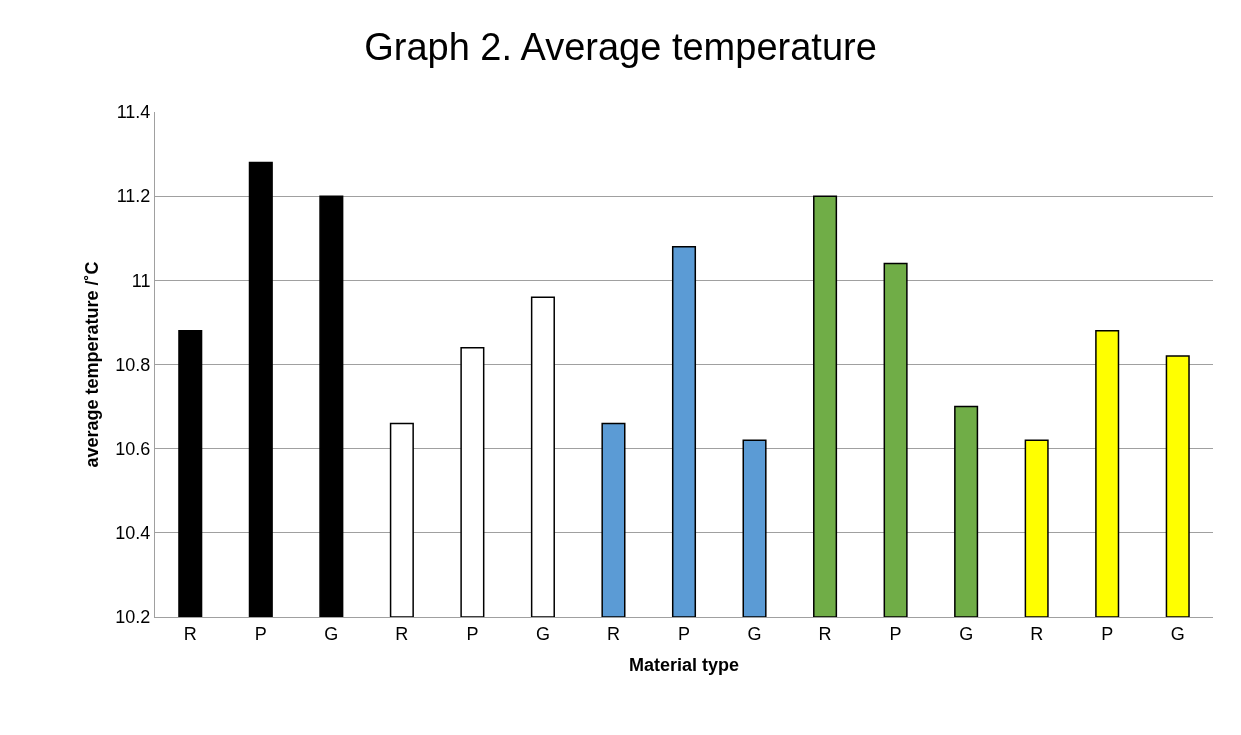 Image resolution: width=1241 pixels, height=735 pixels. What do you see at coordinates (133, 533) in the screenshot?
I see `y-tick-label: 10.4` at bounding box center [133, 533].